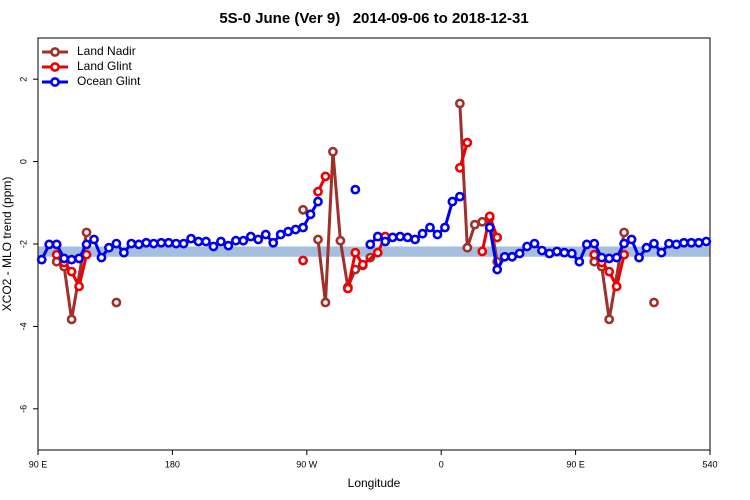 Image resolution: width=750 pixels, height=500 pixels. I want to click on legend-label: Land Glint, so click(104, 66).